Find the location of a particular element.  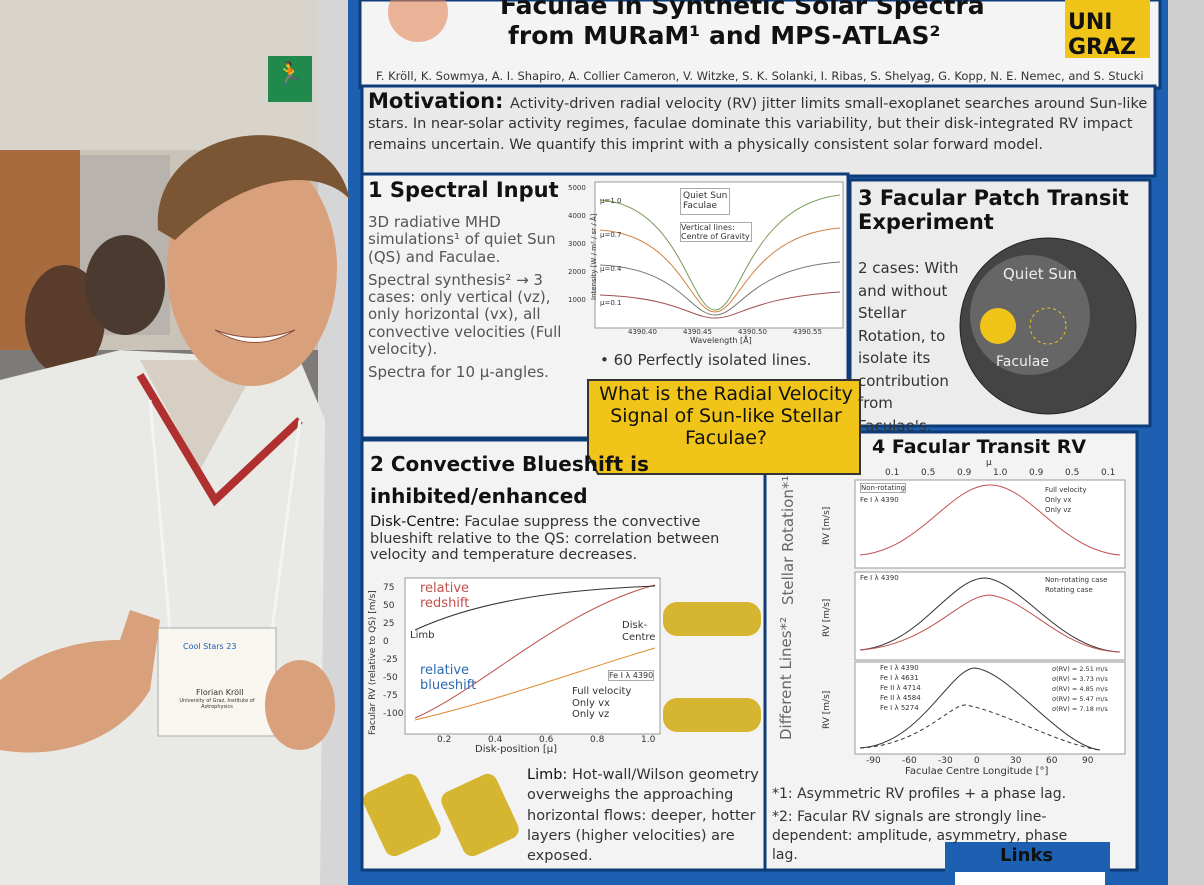

legend-entry: σ(RV) = 5.47 m/s is located at coordinates (1080, 699).